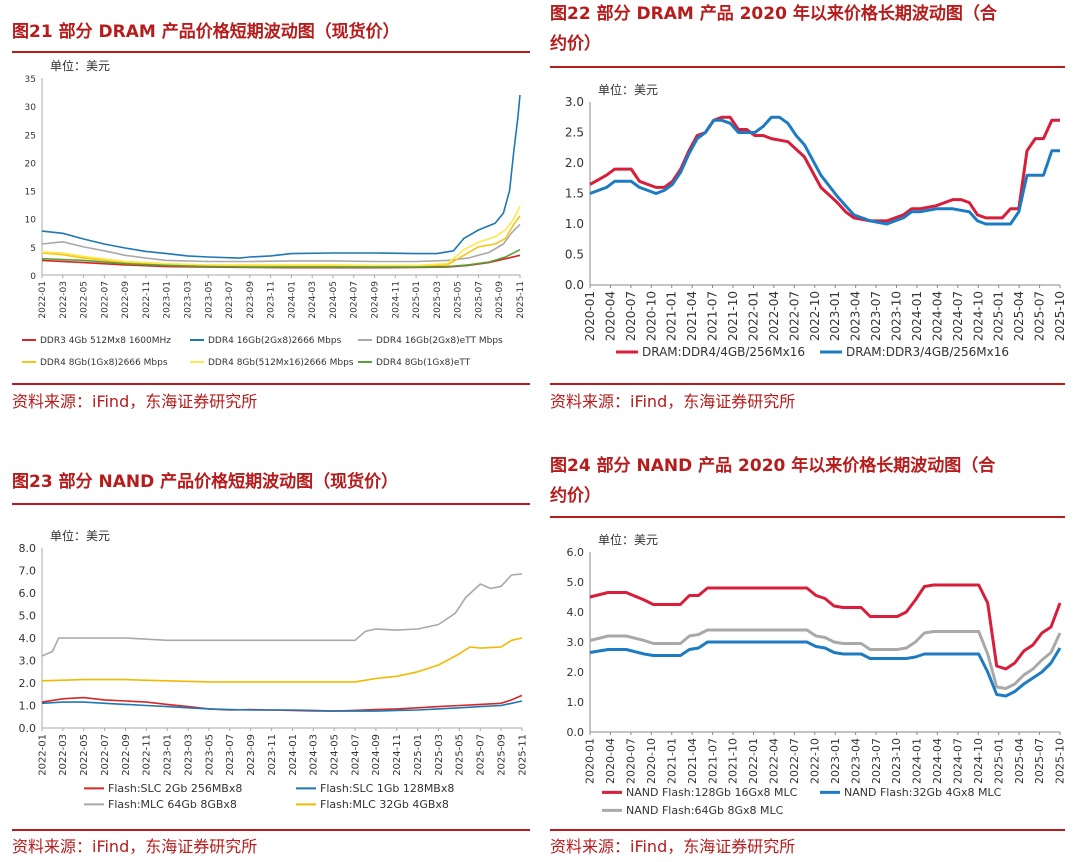 The width and height of the screenshot is (1075, 862). I want to click on x-tick-label: 2024-03, so click(313, 300).